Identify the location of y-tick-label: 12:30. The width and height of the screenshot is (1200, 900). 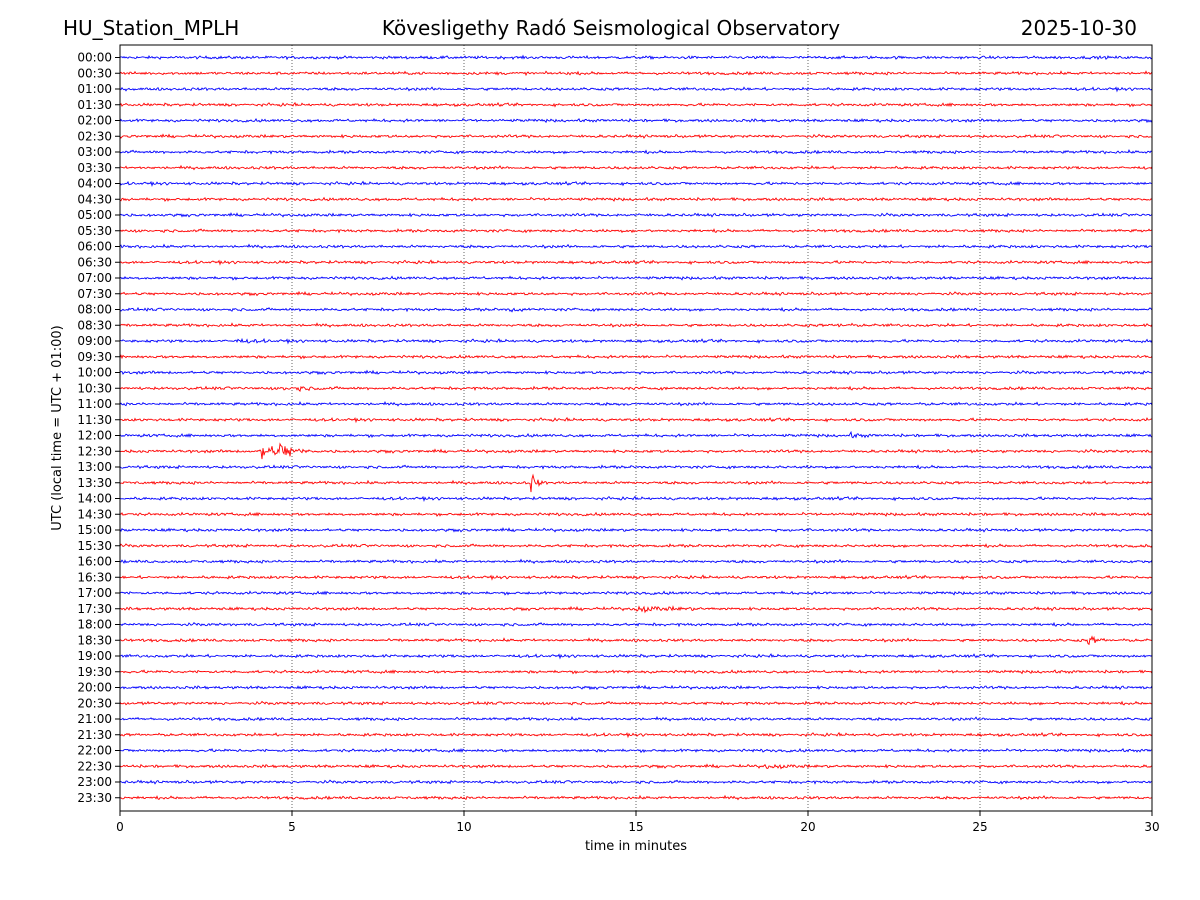
(94, 451).